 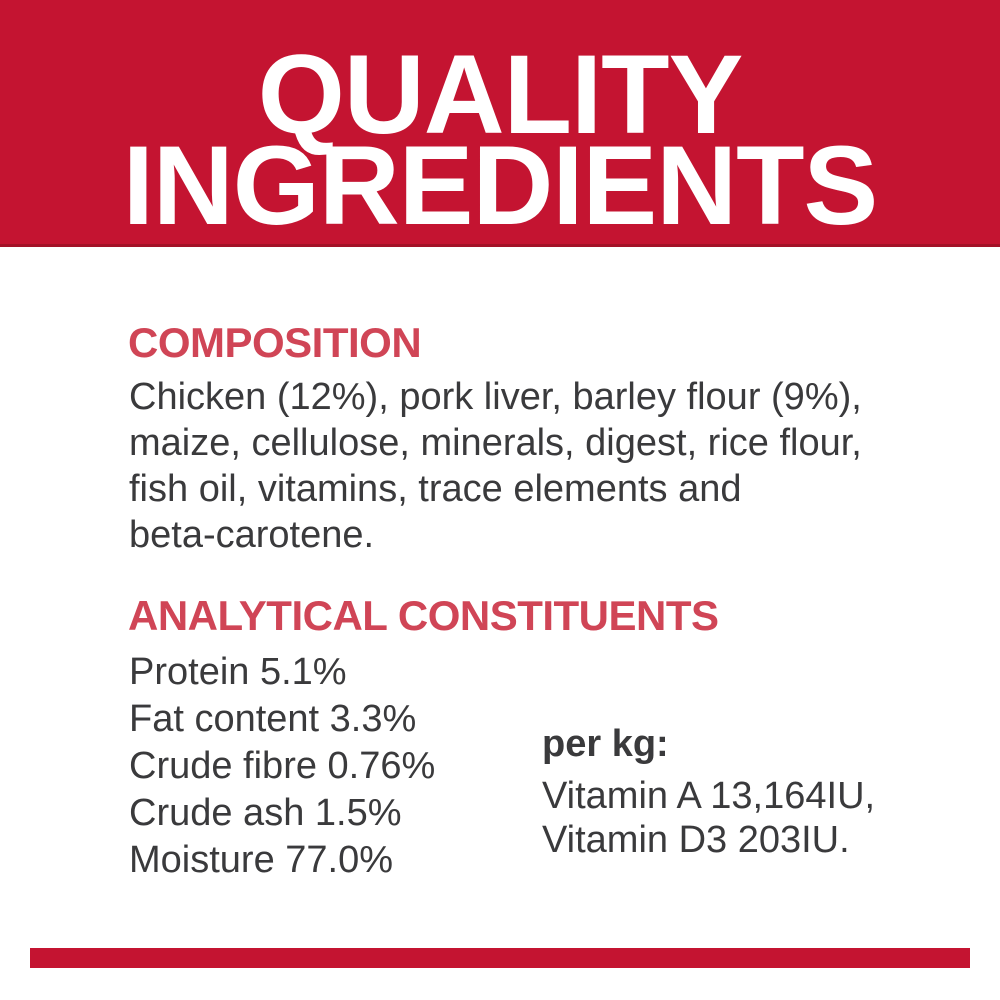 What do you see at coordinates (500, 958) in the screenshot?
I see `footer-bar` at bounding box center [500, 958].